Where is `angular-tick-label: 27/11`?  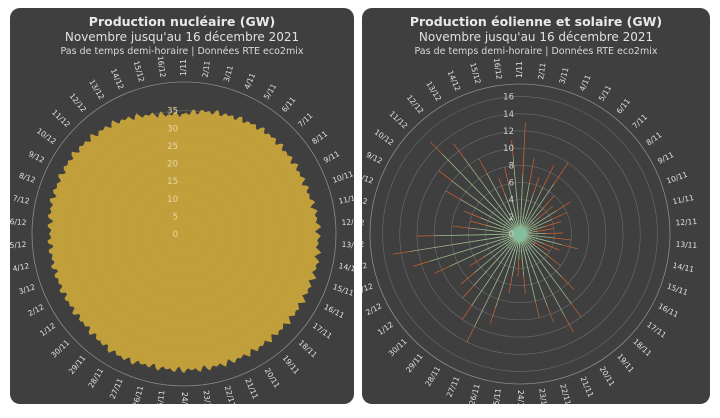 angular-tick-label: 27/11 is located at coordinates (453, 387).